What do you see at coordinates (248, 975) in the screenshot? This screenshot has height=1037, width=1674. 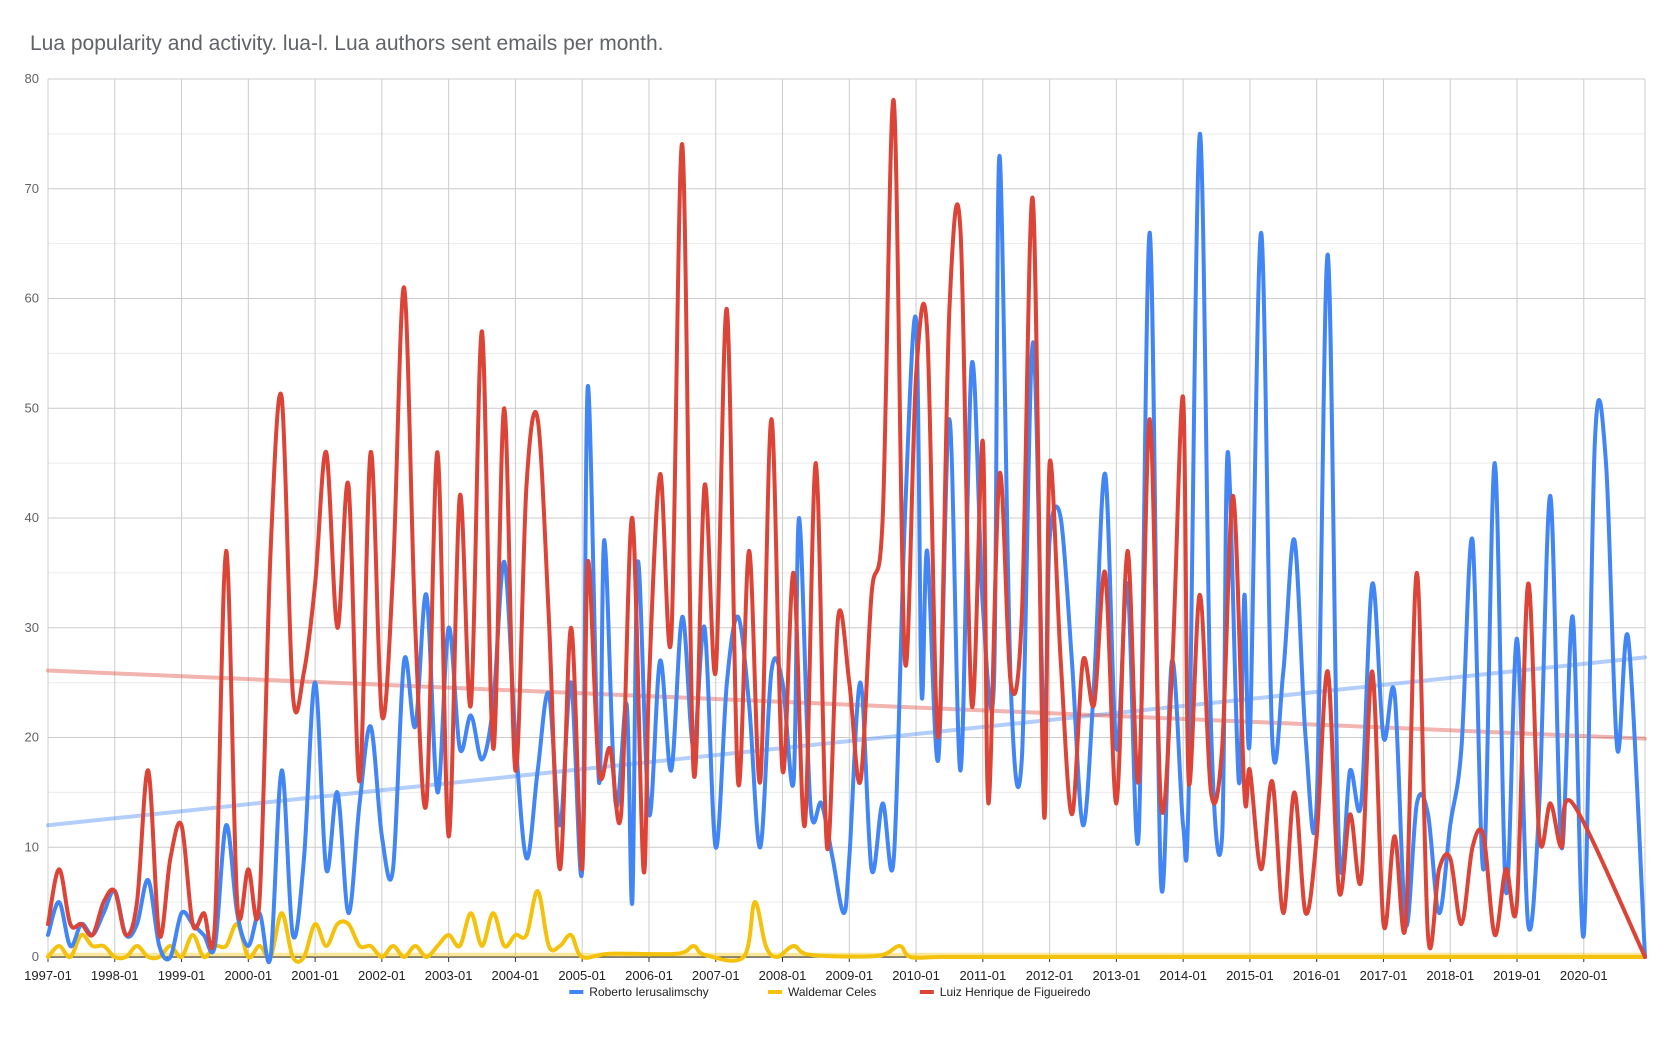 I see `x-tick-label: 2000-01` at bounding box center [248, 975].